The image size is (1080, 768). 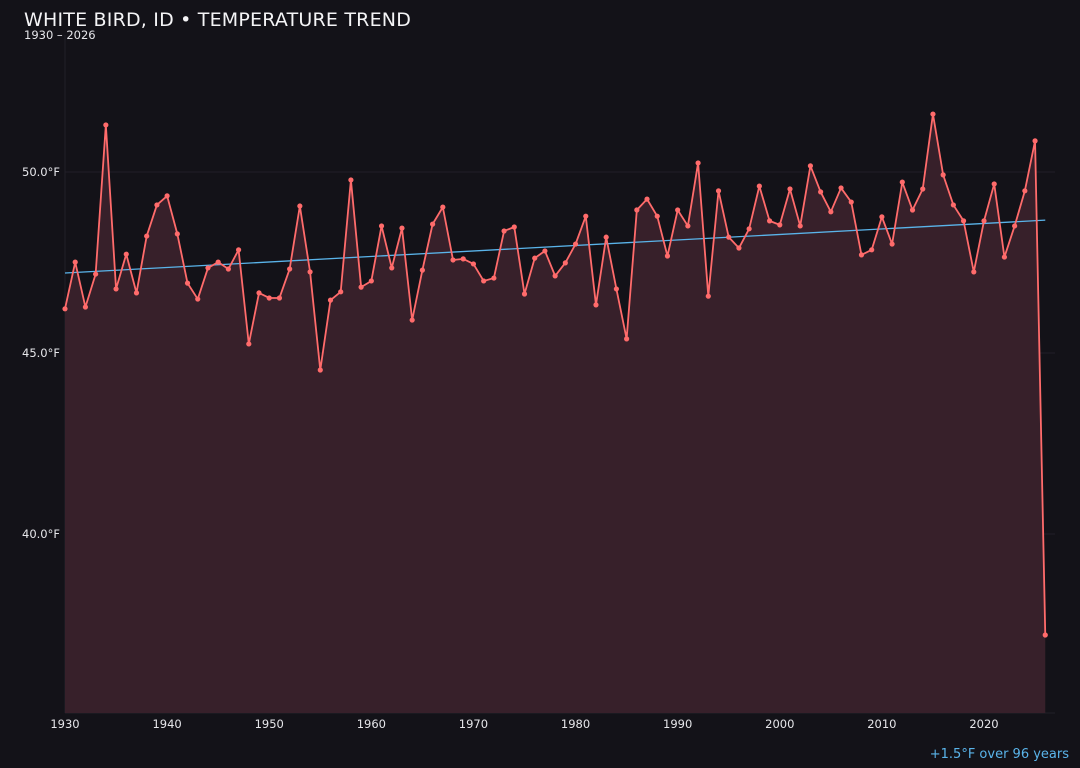 I want to click on x-tick-label: 1960, so click(x=371, y=724).